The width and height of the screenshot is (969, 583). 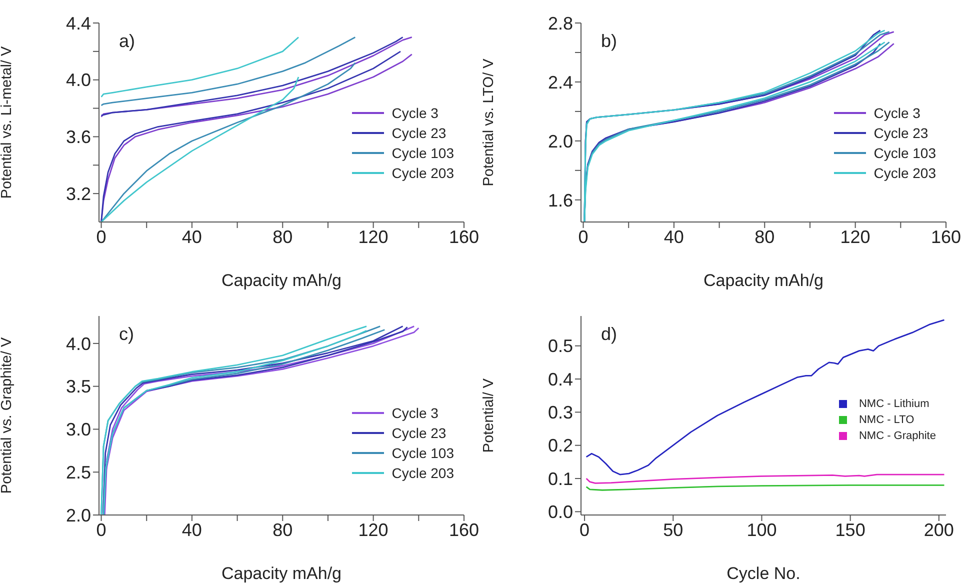 I want to click on y-tick-label: 2.4, so click(x=560, y=82).